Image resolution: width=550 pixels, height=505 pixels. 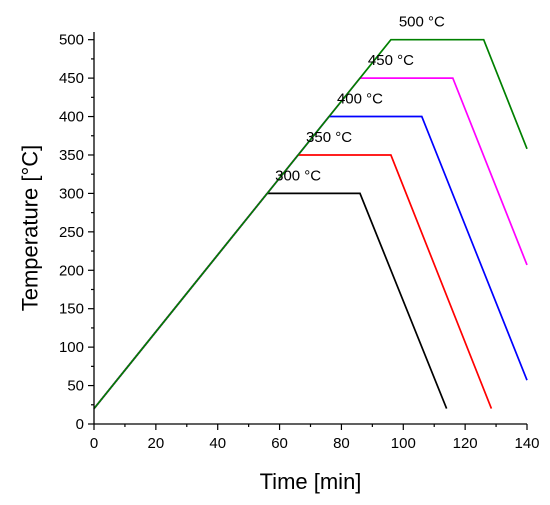 I want to click on temperature-label-1: 300 °C, so click(x=298, y=175).